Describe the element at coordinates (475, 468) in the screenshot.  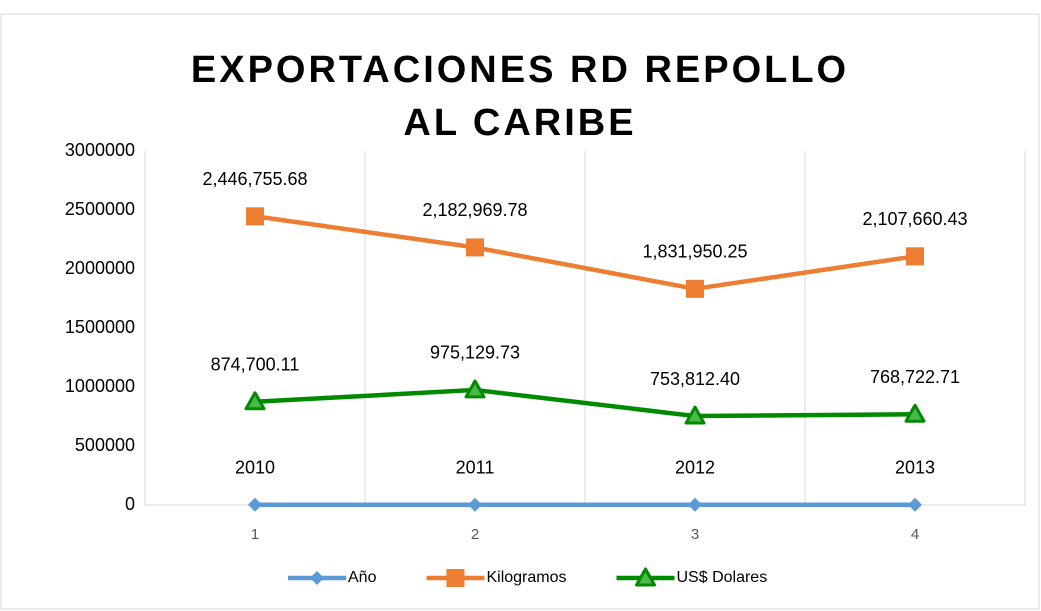
I see `data-label: 2011` at that location.